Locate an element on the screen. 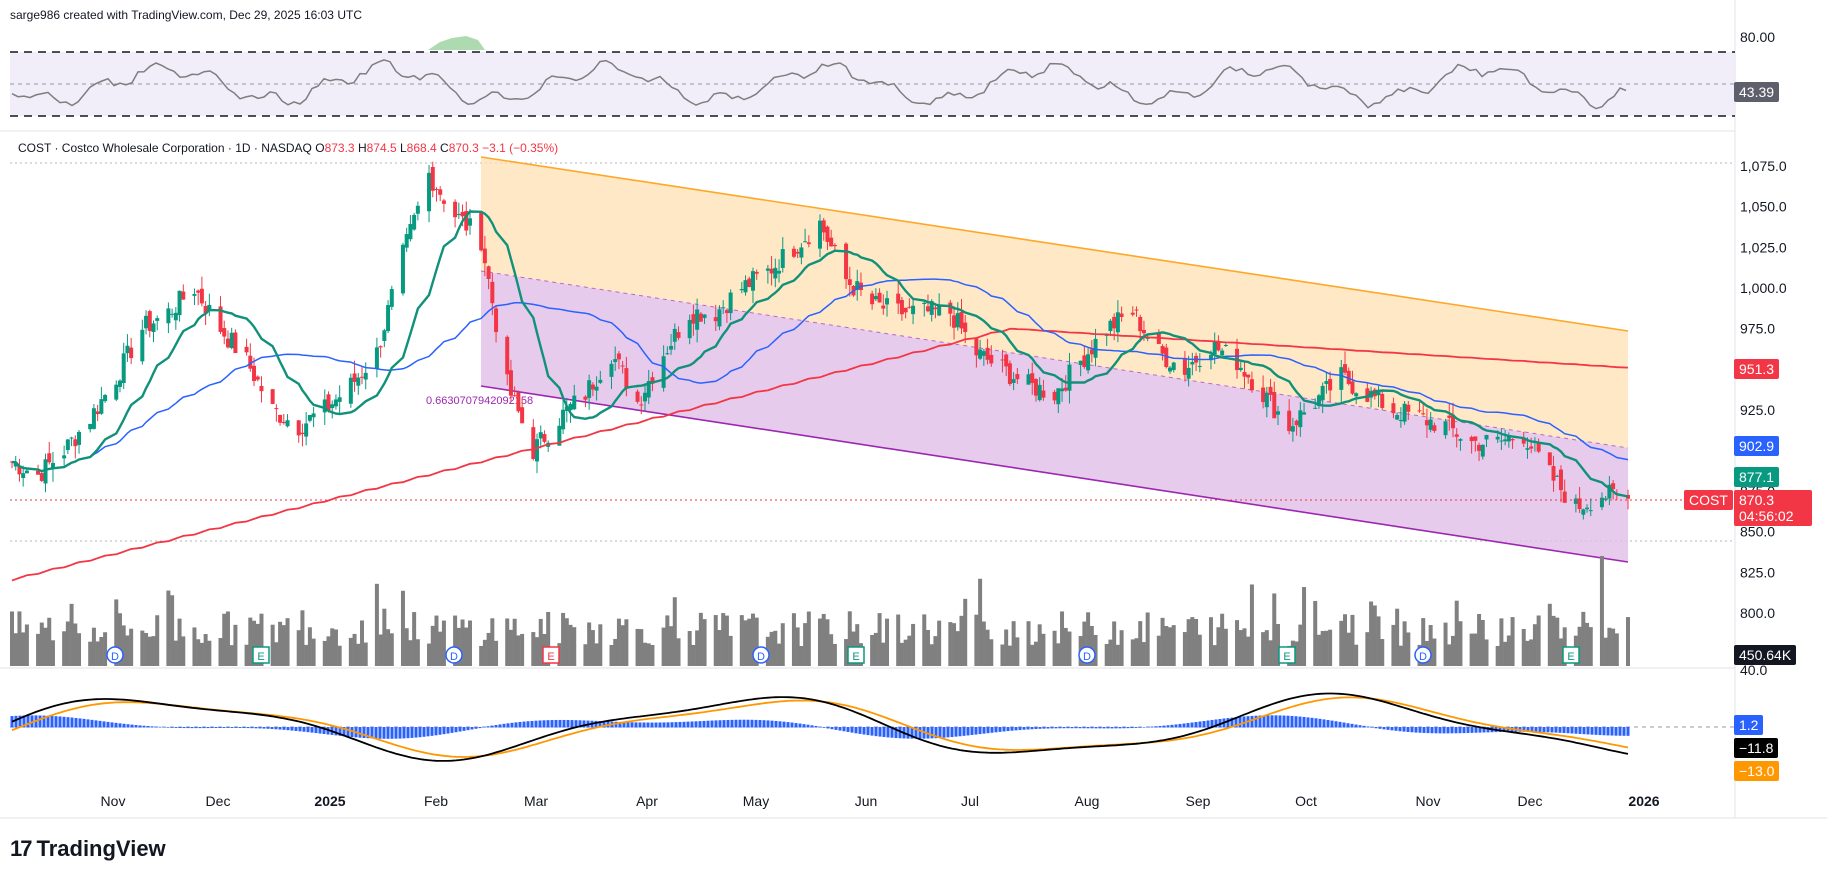  channel-upper-line is located at coordinates (1054, 244).